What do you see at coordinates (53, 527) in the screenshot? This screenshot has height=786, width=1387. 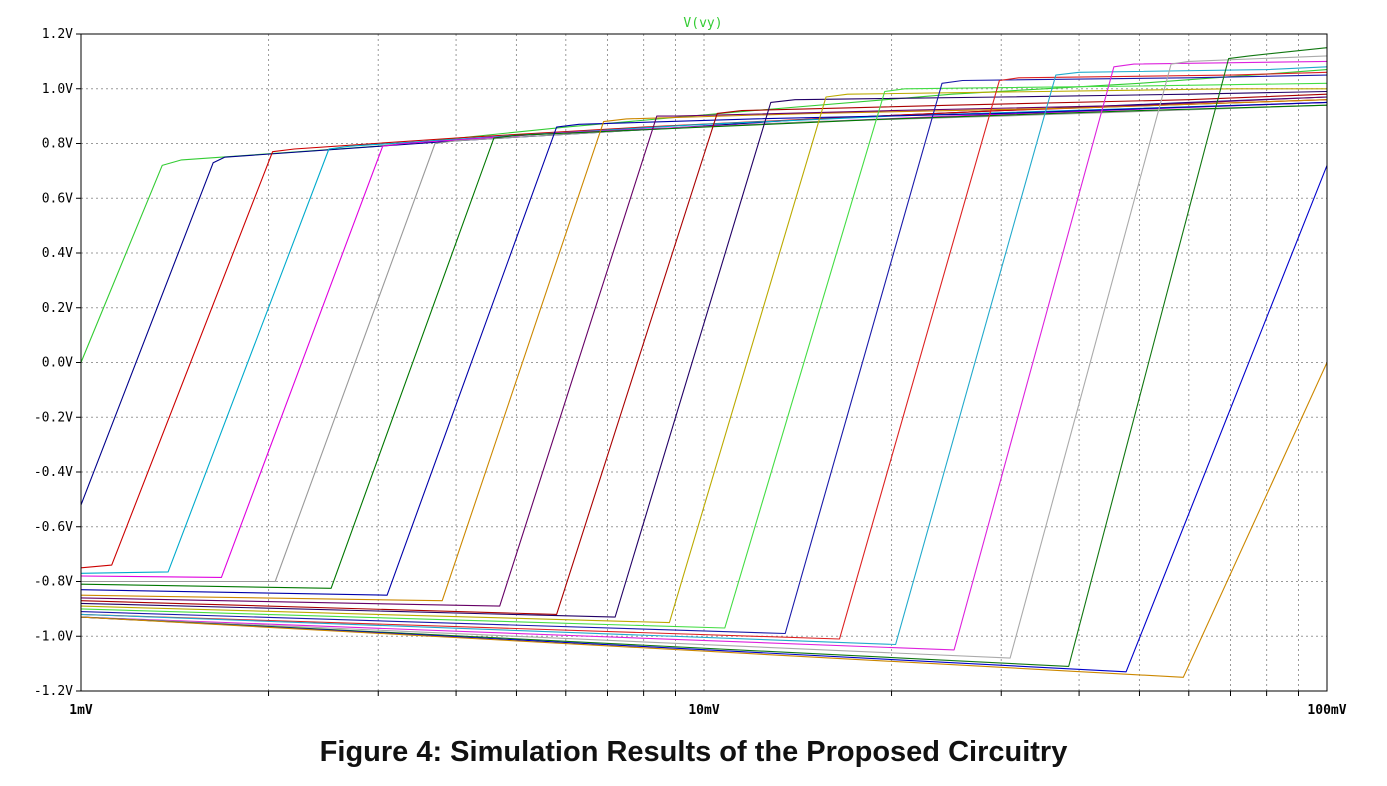 I see `y-tick-label: -0.6V` at bounding box center [53, 527].